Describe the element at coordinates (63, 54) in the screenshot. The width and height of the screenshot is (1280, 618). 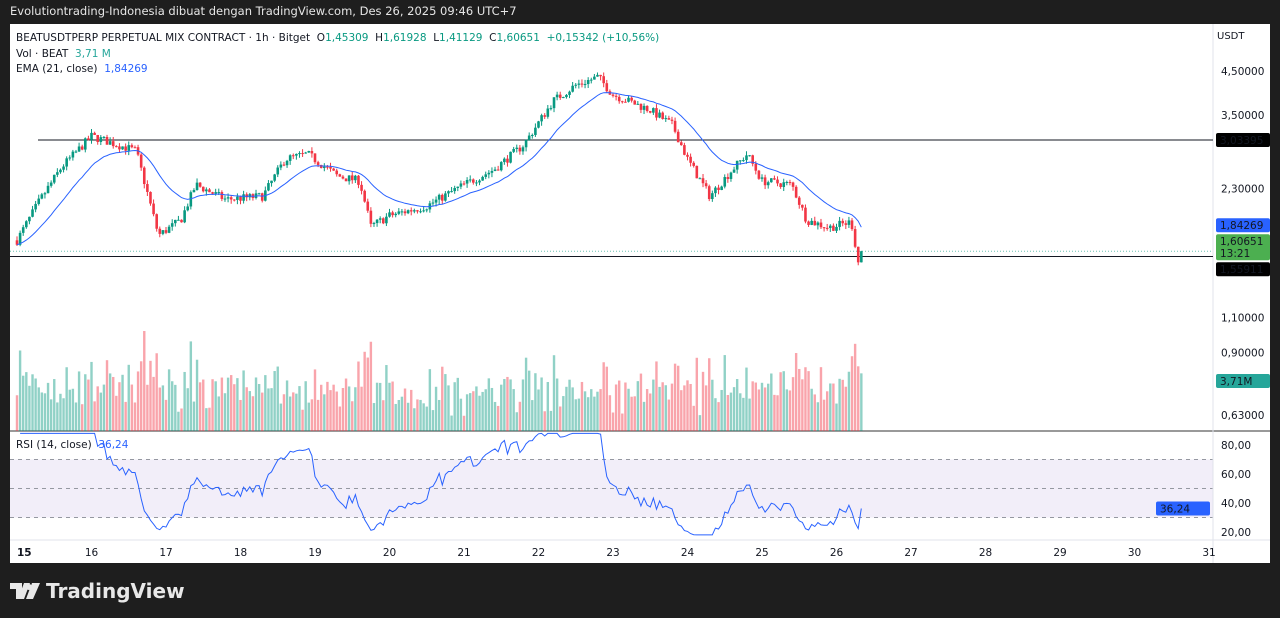
I see `volume-legend: Vol · BEAT 3,71 M` at that location.